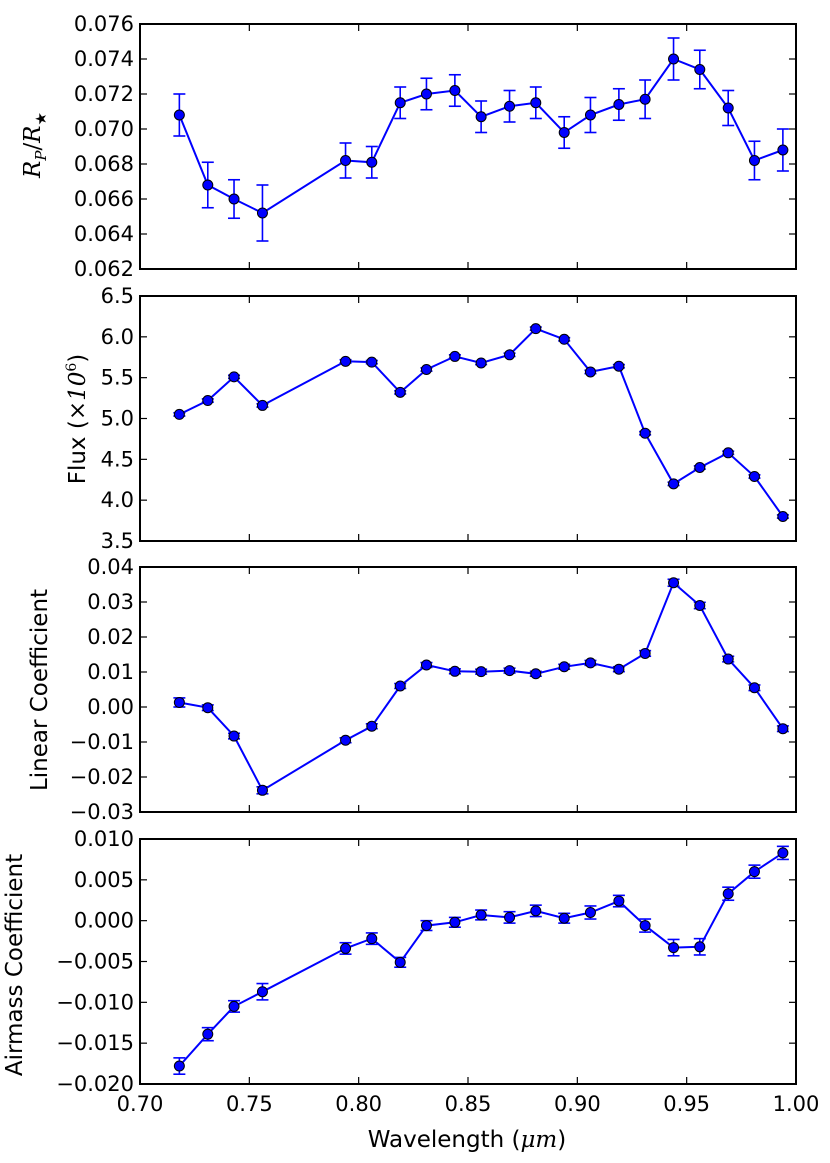  Describe the element at coordinates (102, 742) in the screenshot. I see `linear-ytick-label: −0.01` at that location.